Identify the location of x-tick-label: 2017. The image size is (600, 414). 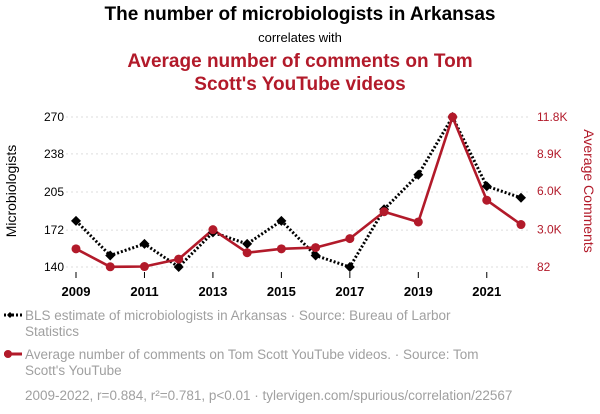
(349, 291).